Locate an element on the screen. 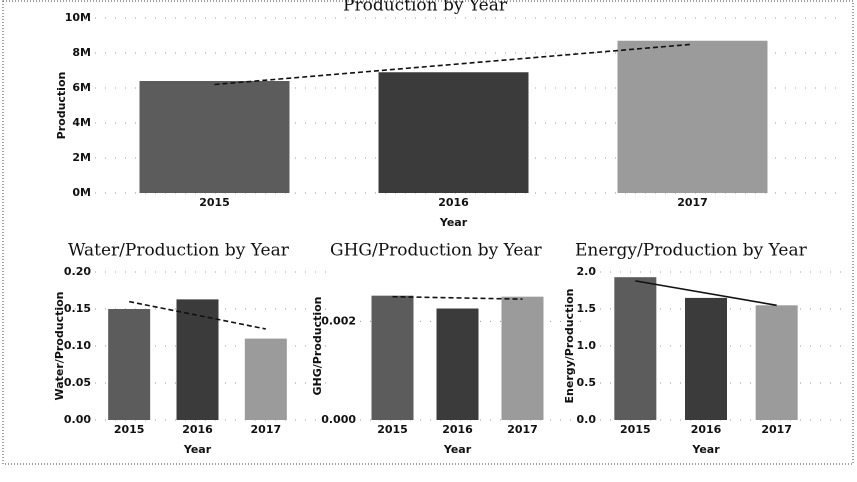 Image resolution: width=857 pixels, height=482 pixels. y-tick-label: 0.000 is located at coordinates (338, 419).